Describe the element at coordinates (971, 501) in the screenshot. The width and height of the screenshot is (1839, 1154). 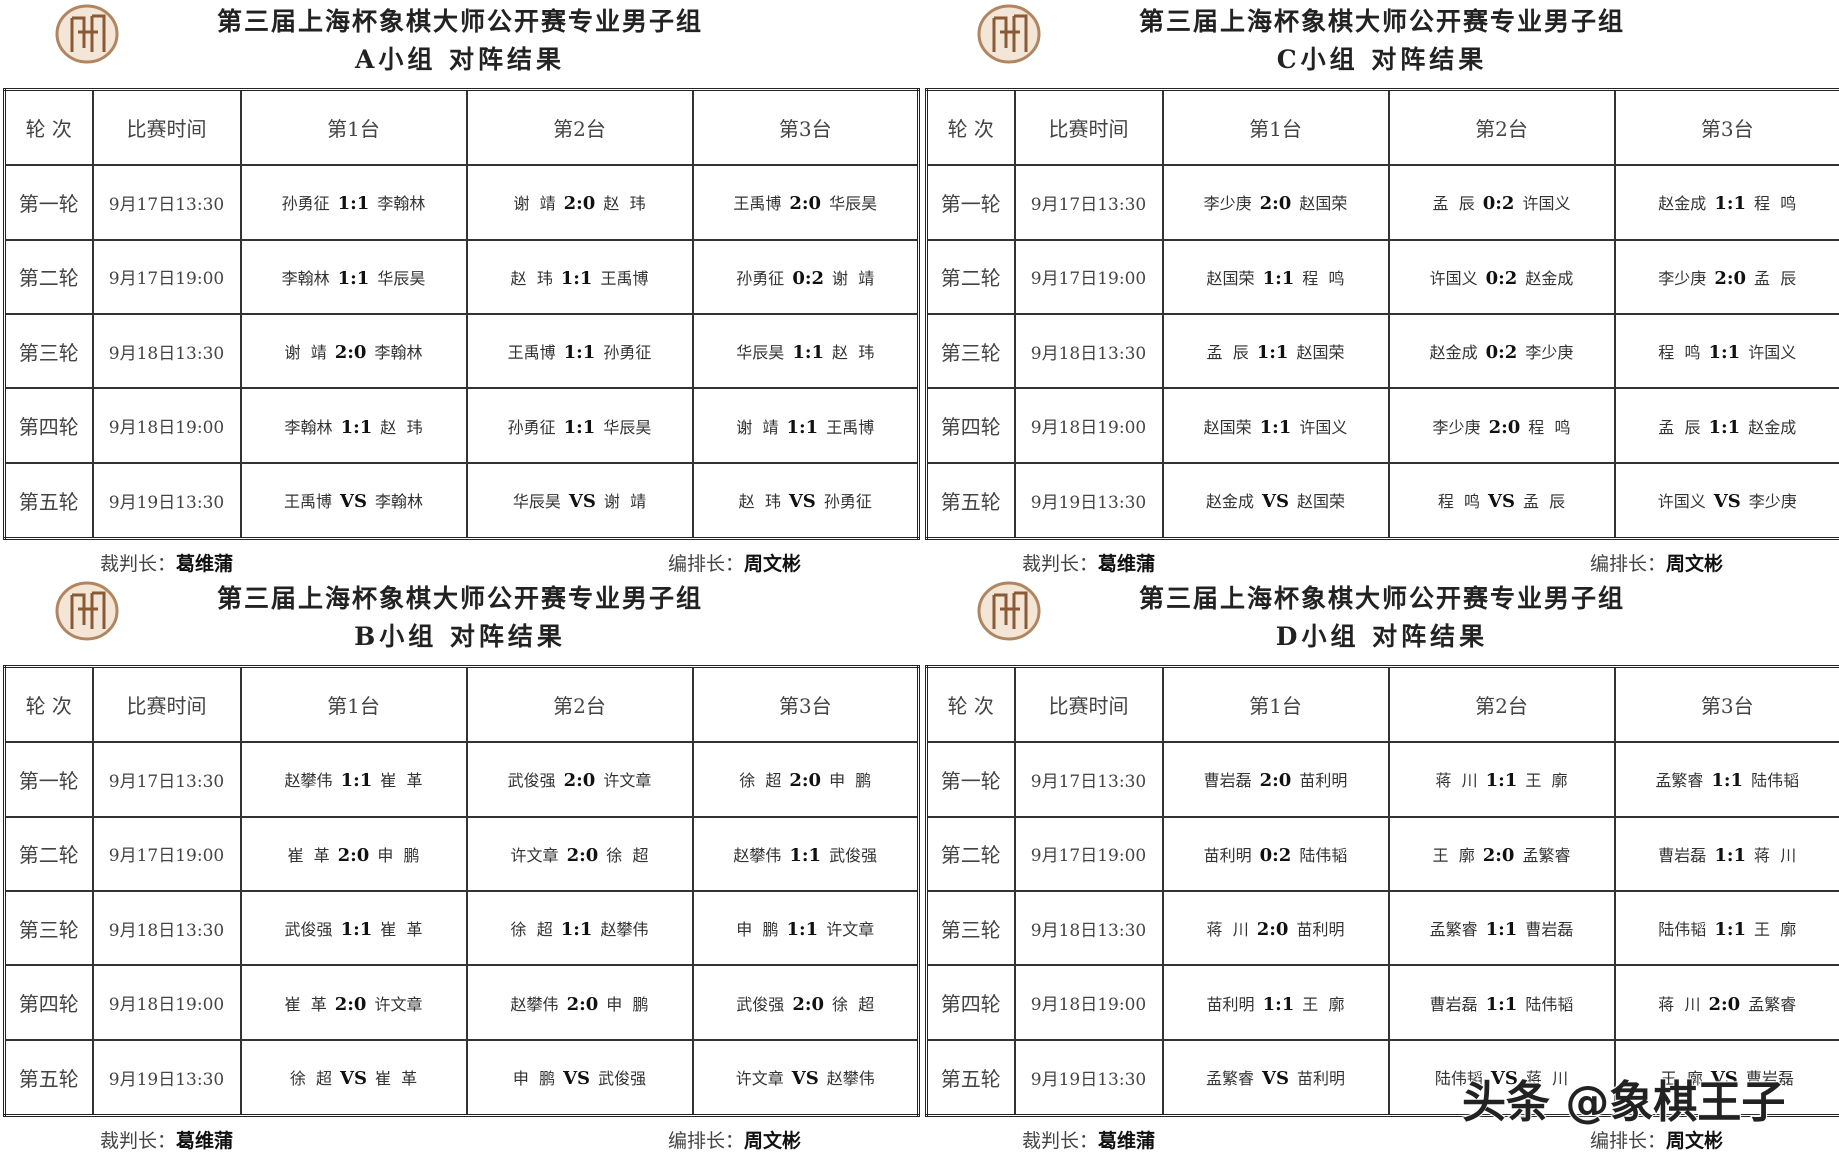
I see `round-cell: 第五轮` at that location.